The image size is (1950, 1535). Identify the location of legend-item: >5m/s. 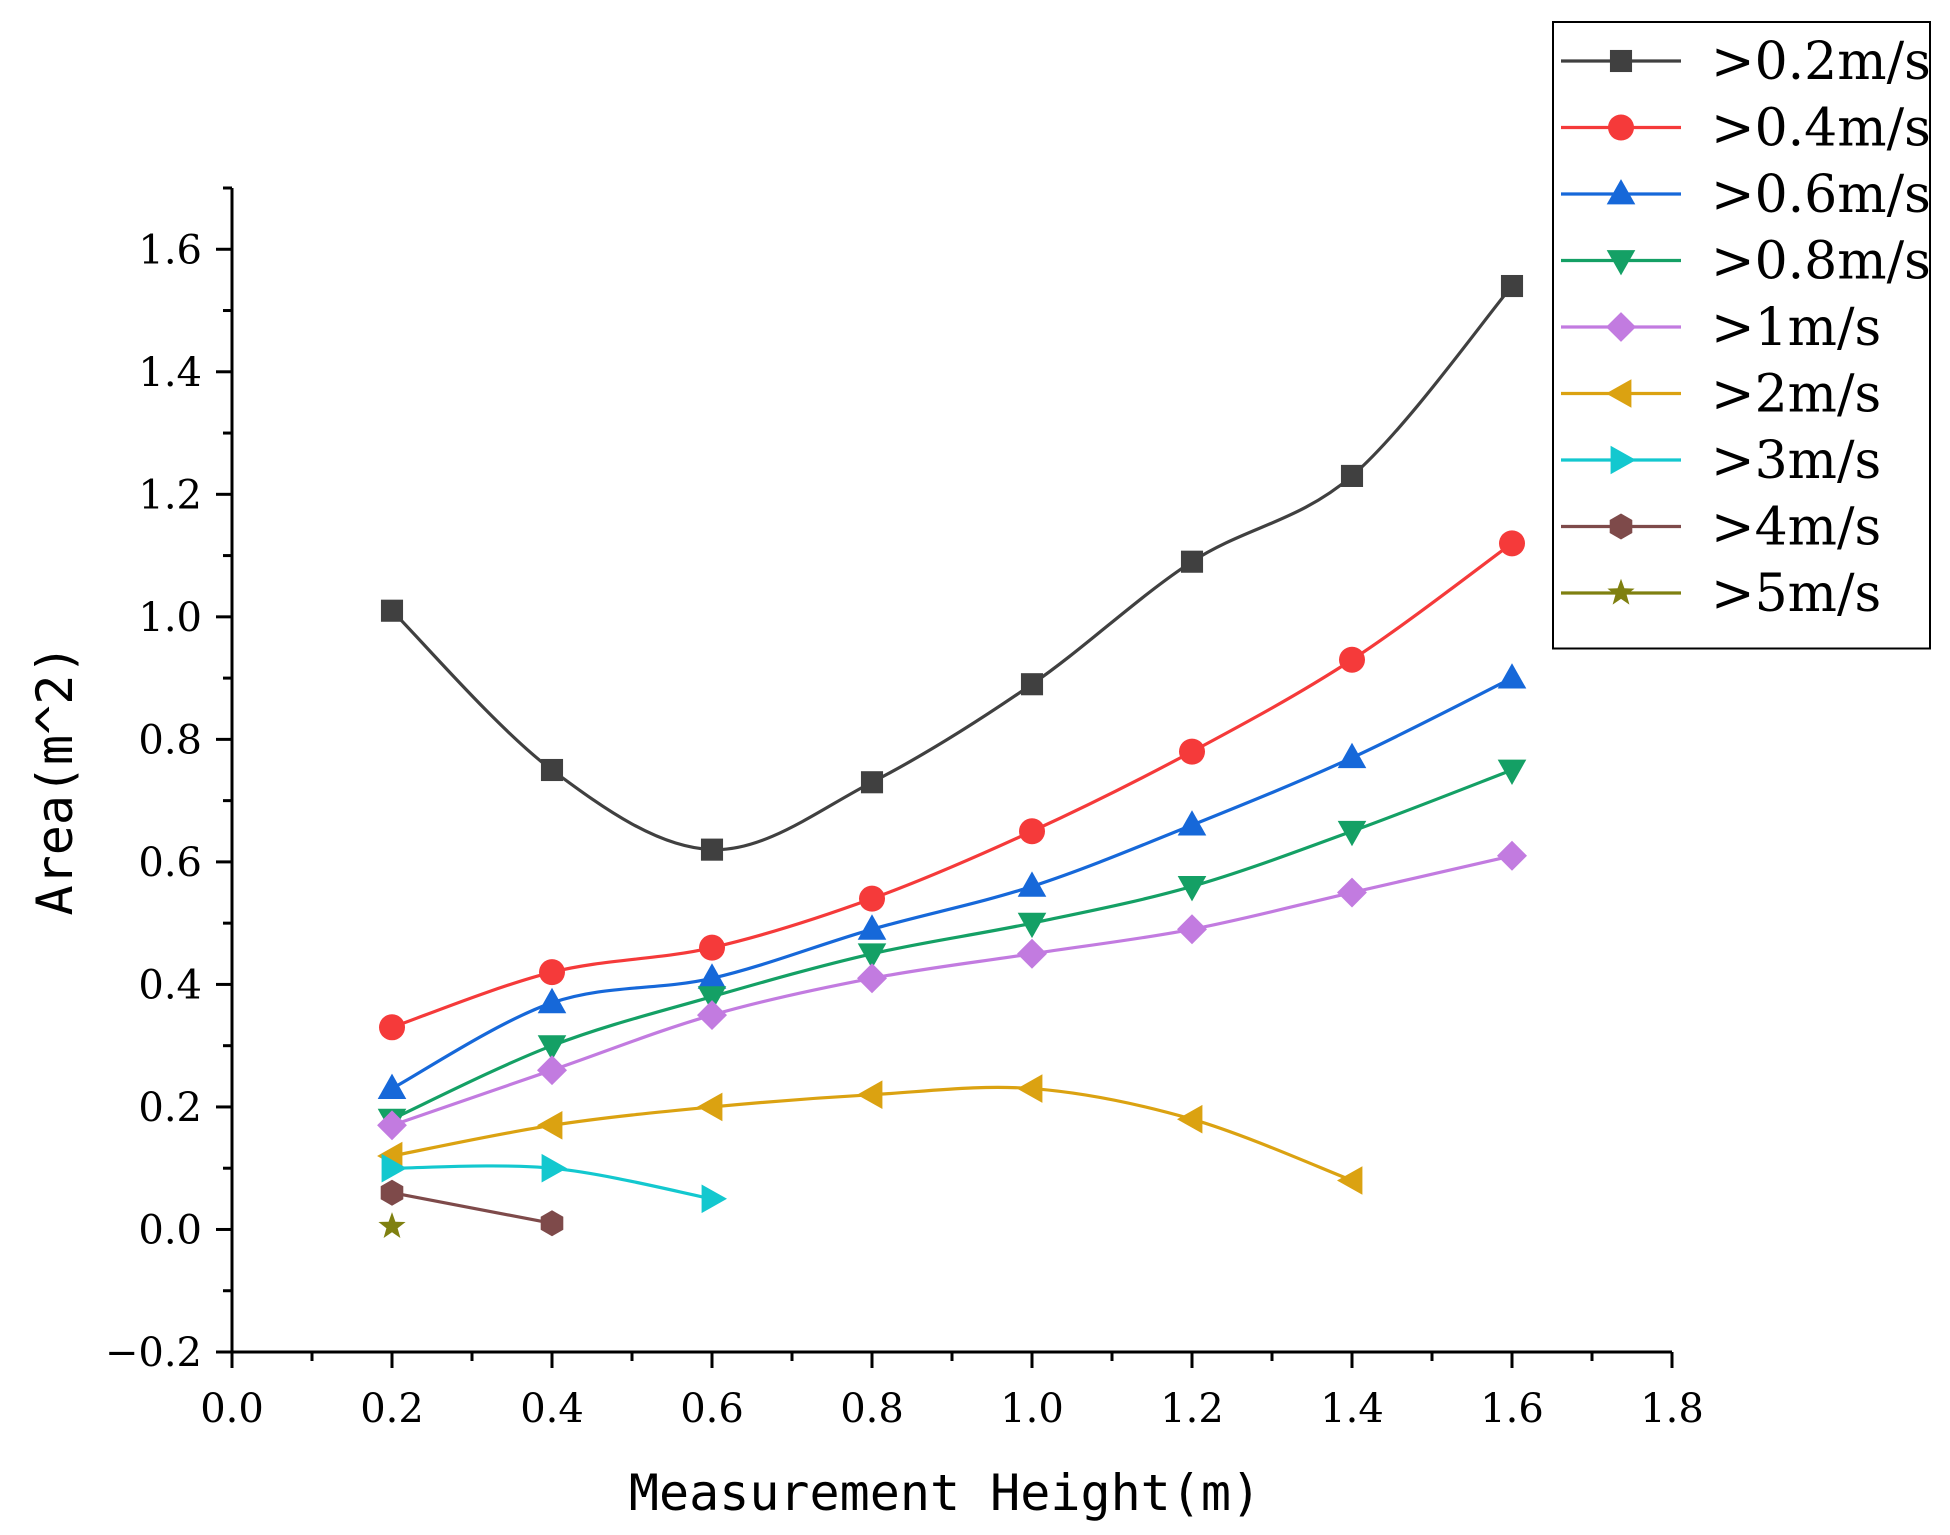
(1721, 594).